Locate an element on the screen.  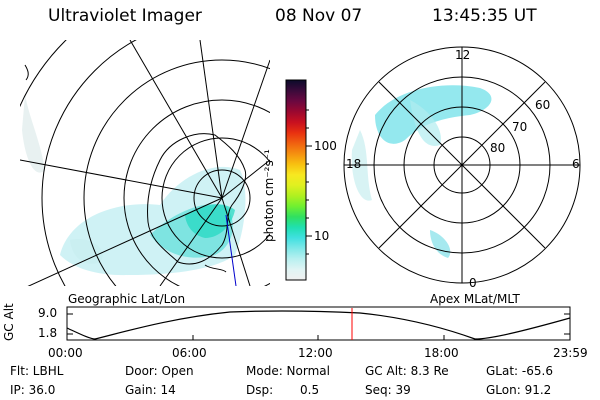
time-label: 13:45:35 UT is located at coordinates (484, 16).